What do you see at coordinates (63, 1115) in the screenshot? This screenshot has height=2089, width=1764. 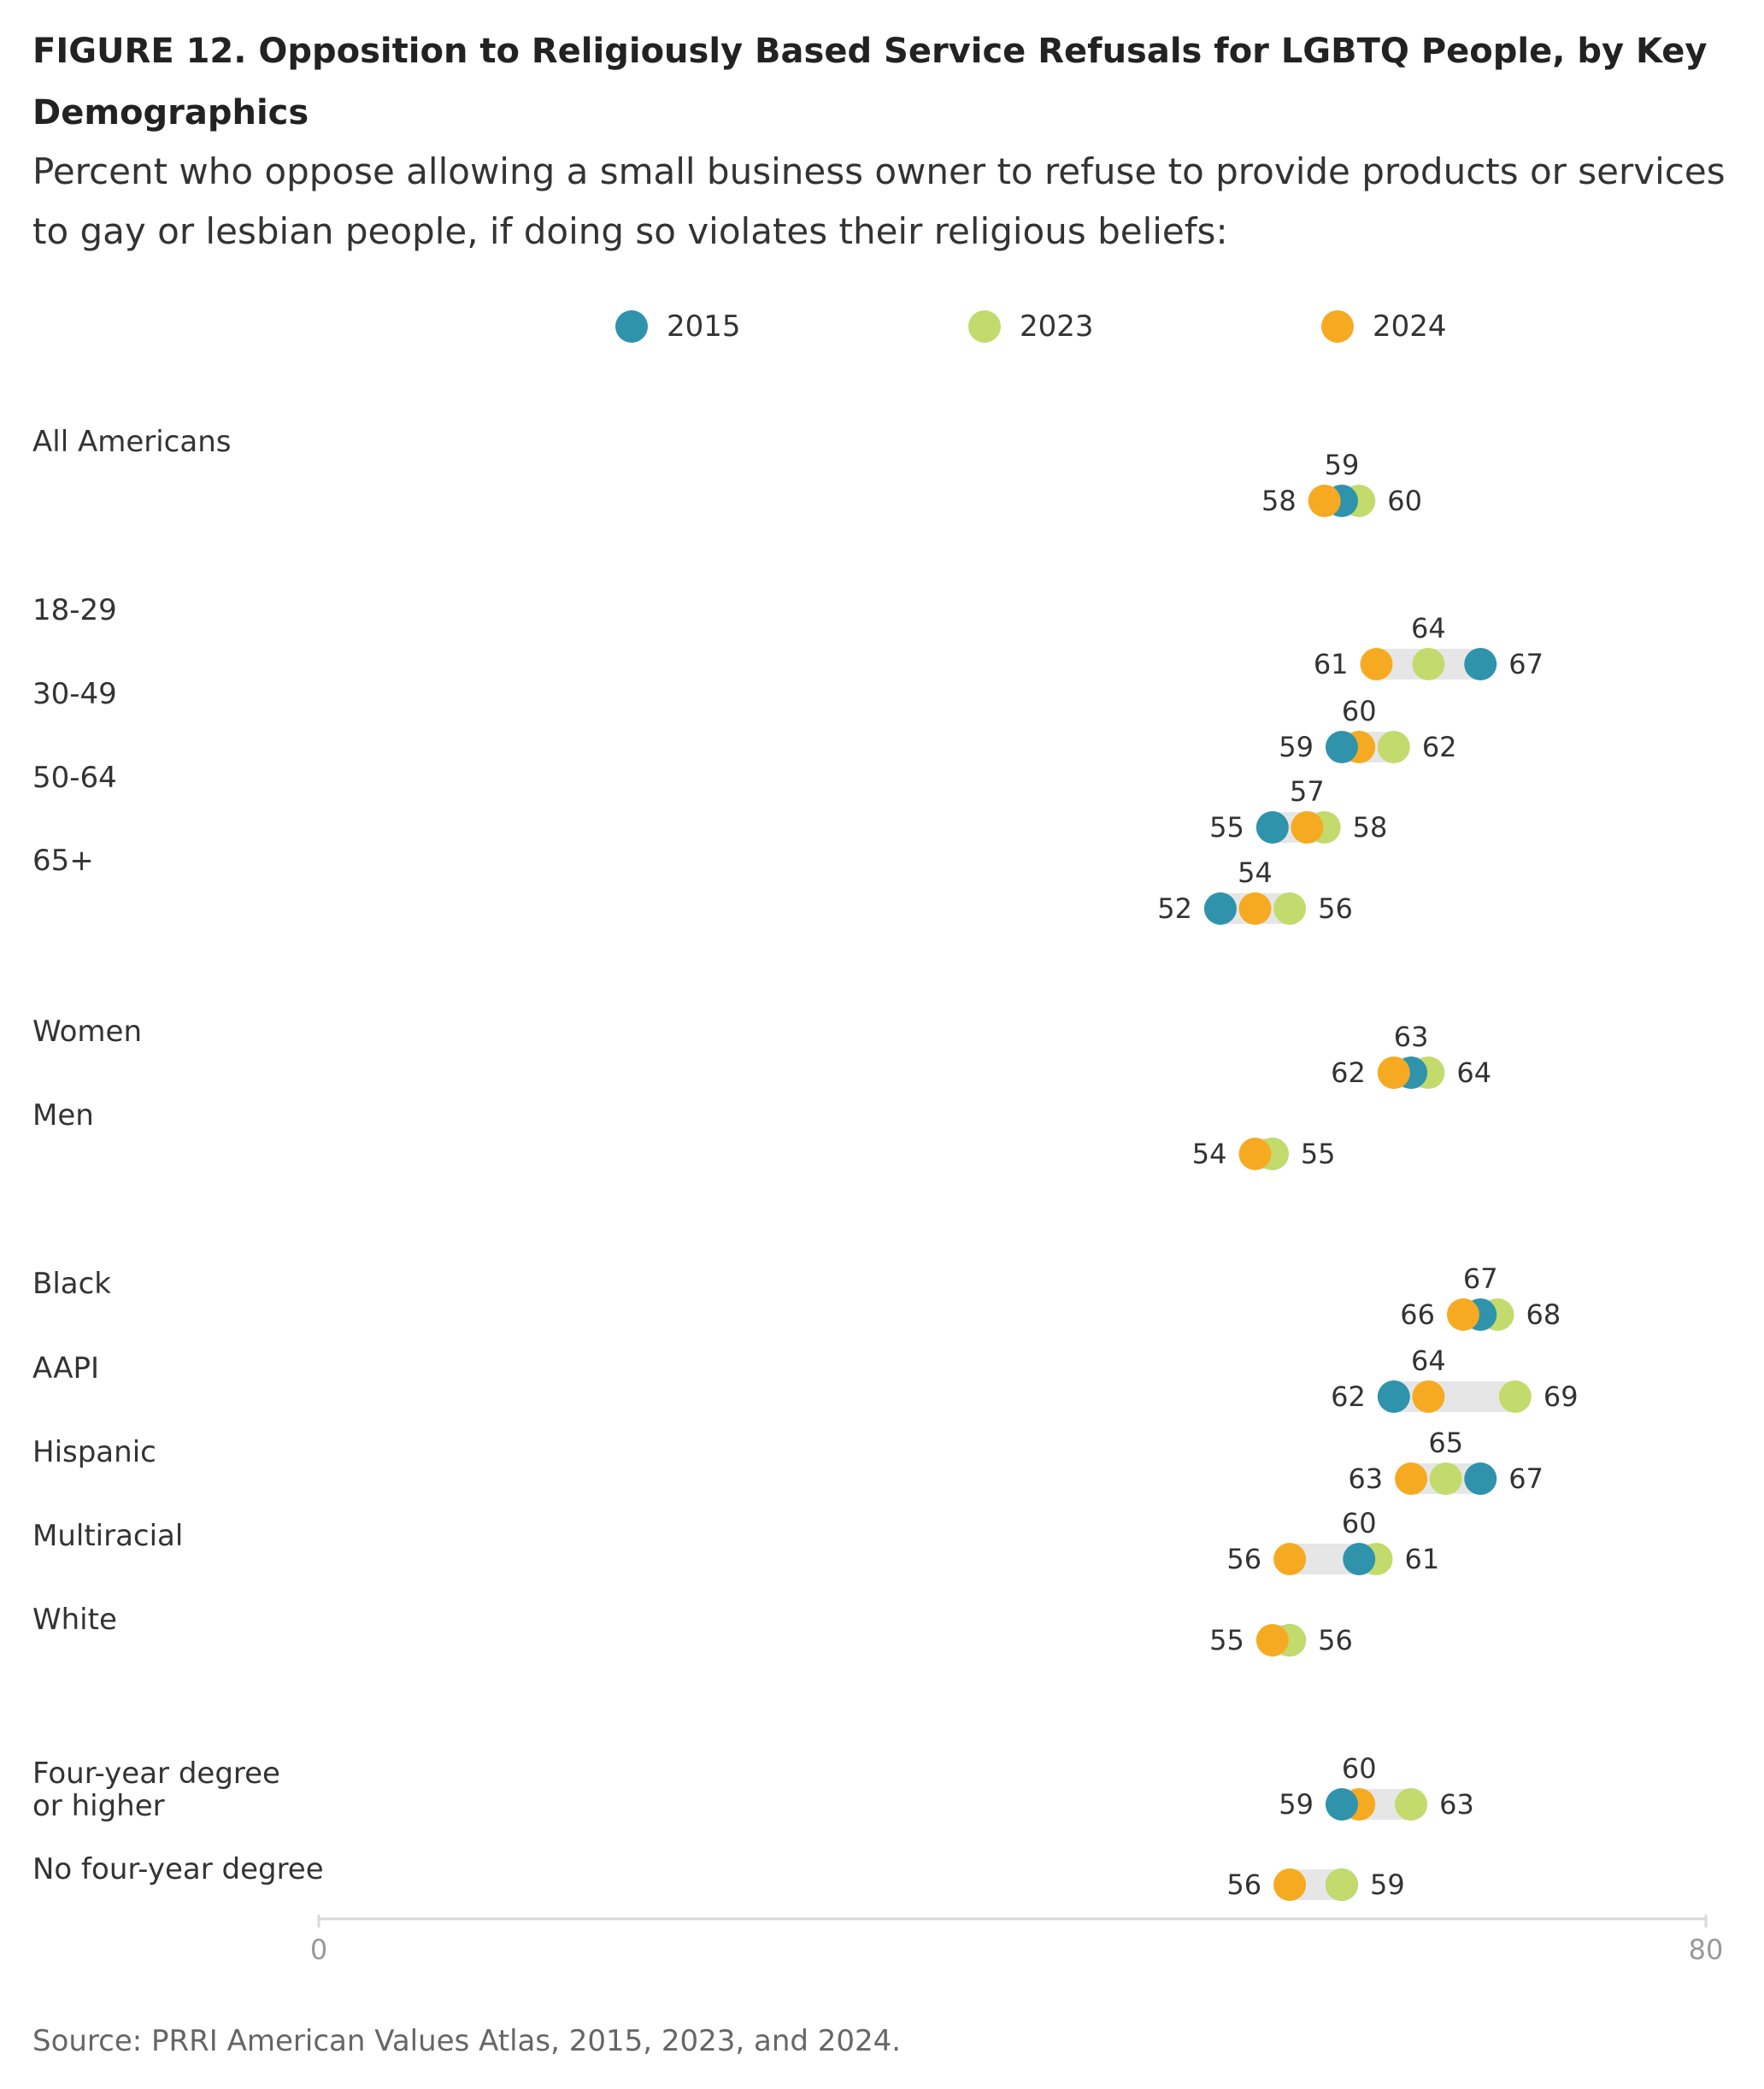 I see `row-label: Men` at bounding box center [63, 1115].